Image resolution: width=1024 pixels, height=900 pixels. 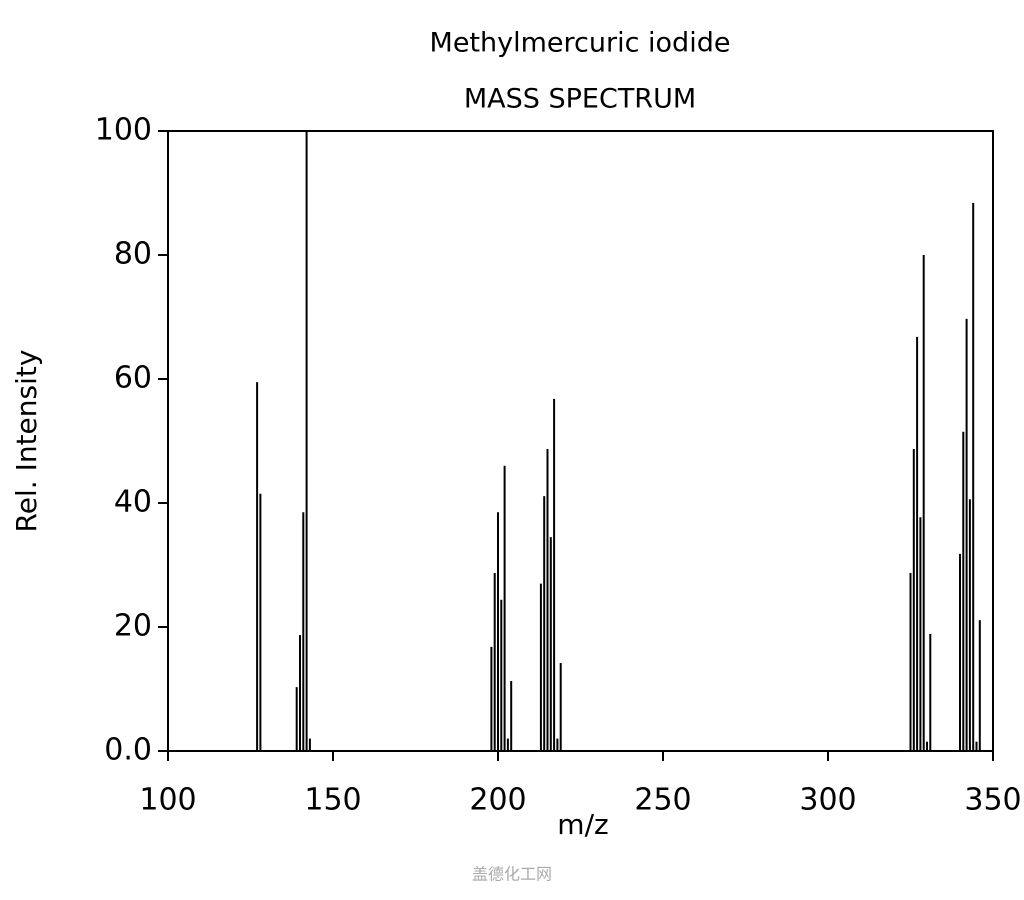 What do you see at coordinates (580, 99) in the screenshot?
I see `chart-subtitle: MASS SPECTRUM` at bounding box center [580, 99].